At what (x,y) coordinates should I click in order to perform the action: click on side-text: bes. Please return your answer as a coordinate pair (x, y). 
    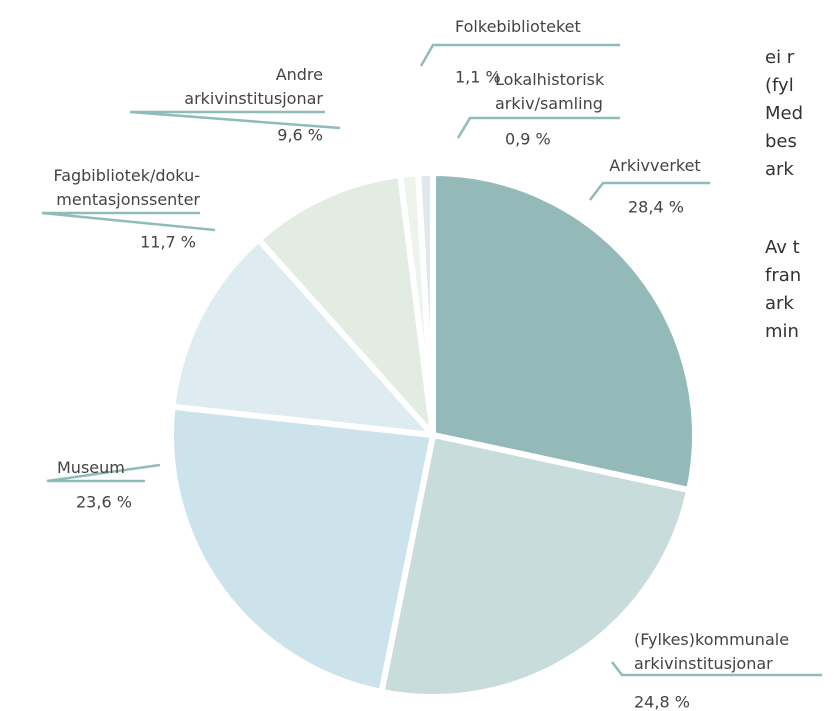
    Looking at the image, I should click on (781, 141).